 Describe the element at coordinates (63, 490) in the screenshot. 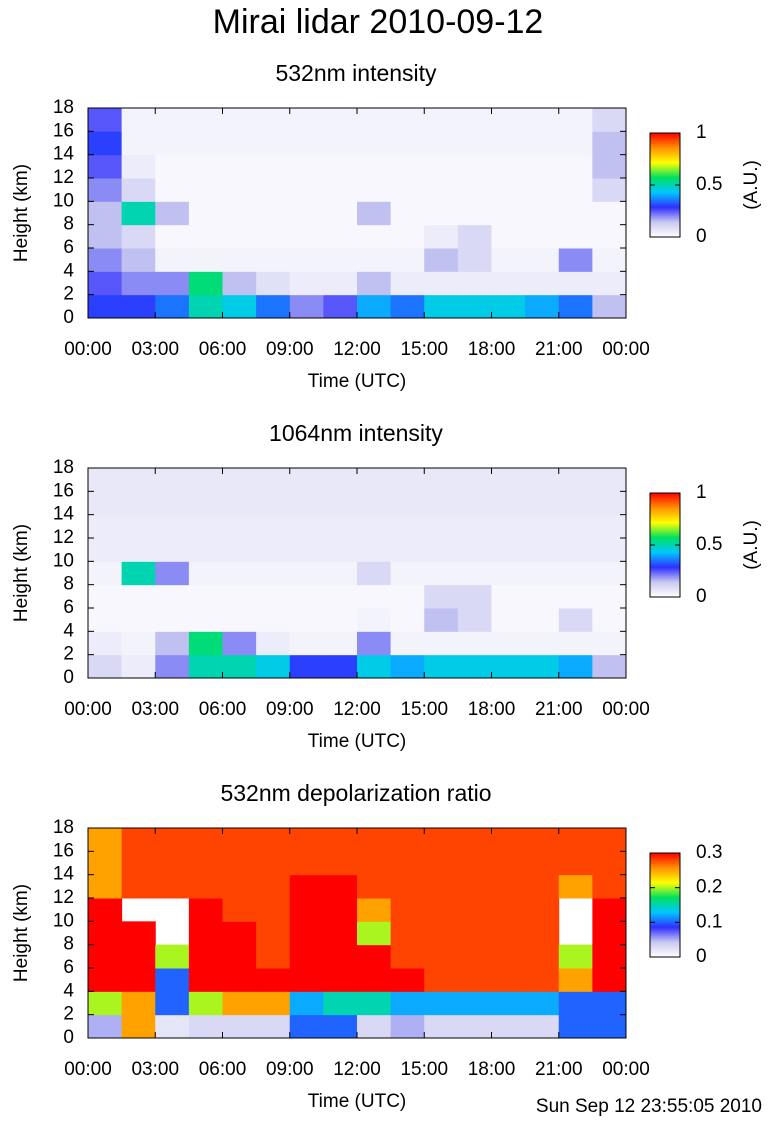

I see `y-tick-label: 16` at that location.